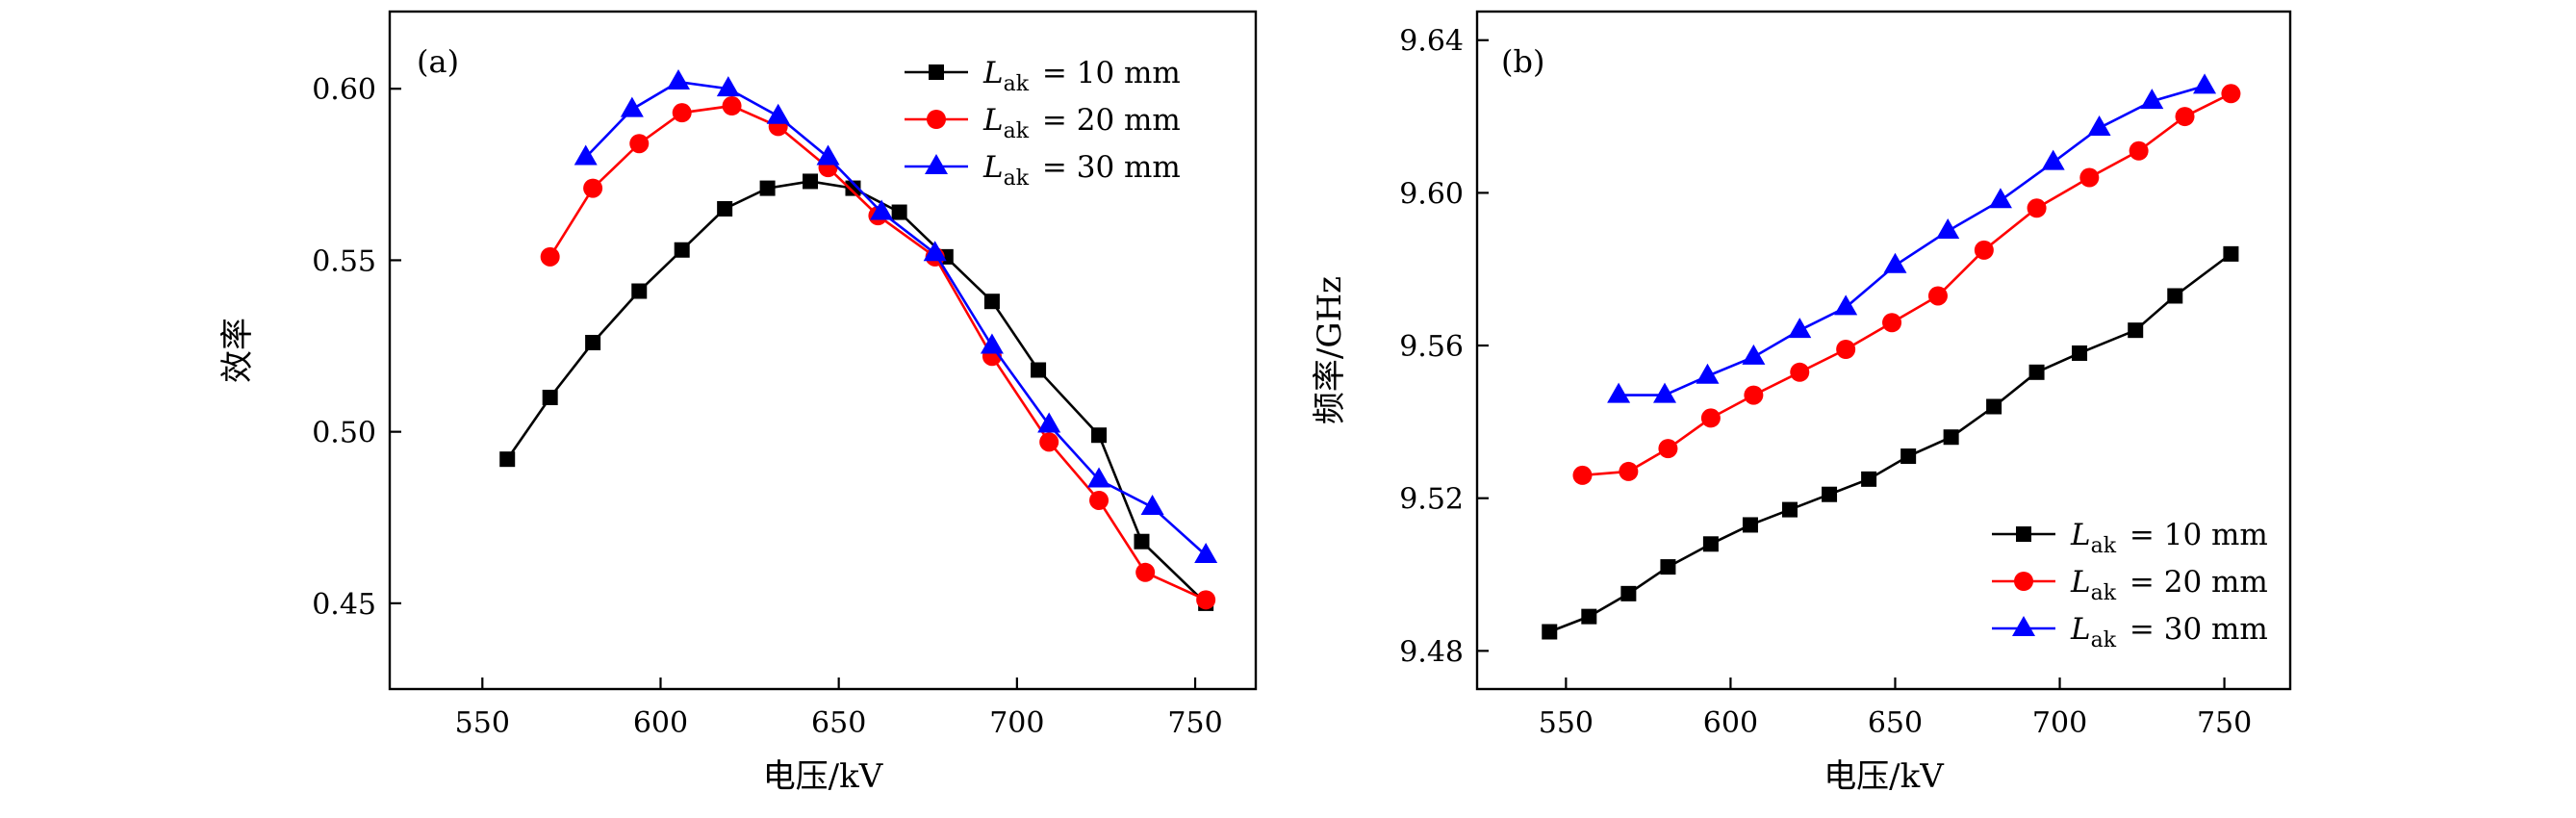 The width and height of the screenshot is (2576, 818). I want to click on x-axis-label: 电压/kV, so click(823, 776).